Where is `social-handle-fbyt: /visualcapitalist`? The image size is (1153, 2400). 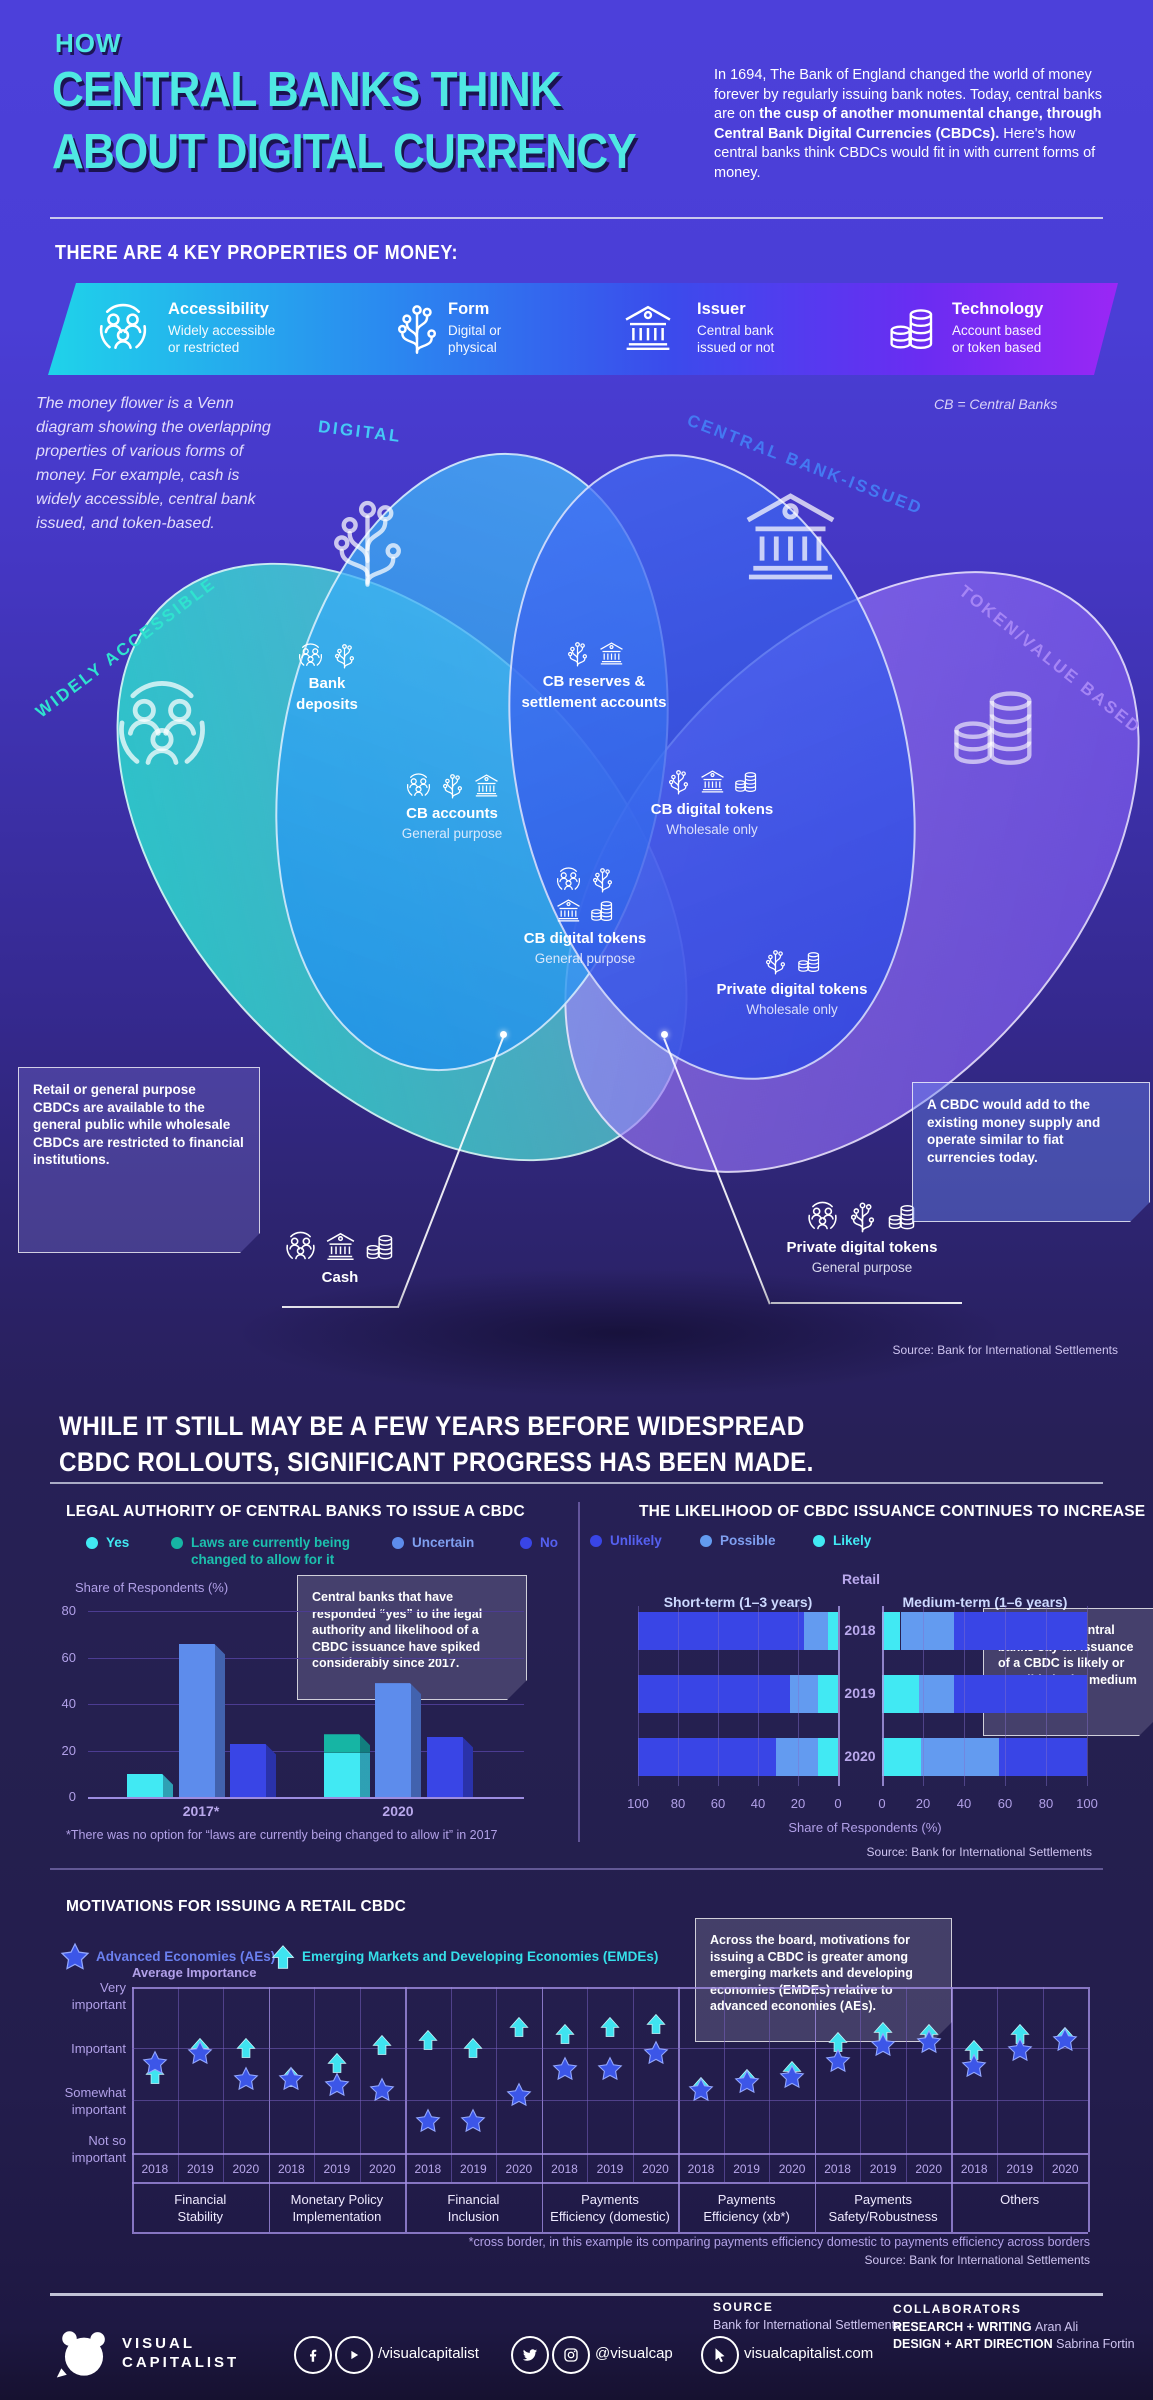
social-handle-fbyt: /visualcapitalist is located at coordinates (428, 2353).